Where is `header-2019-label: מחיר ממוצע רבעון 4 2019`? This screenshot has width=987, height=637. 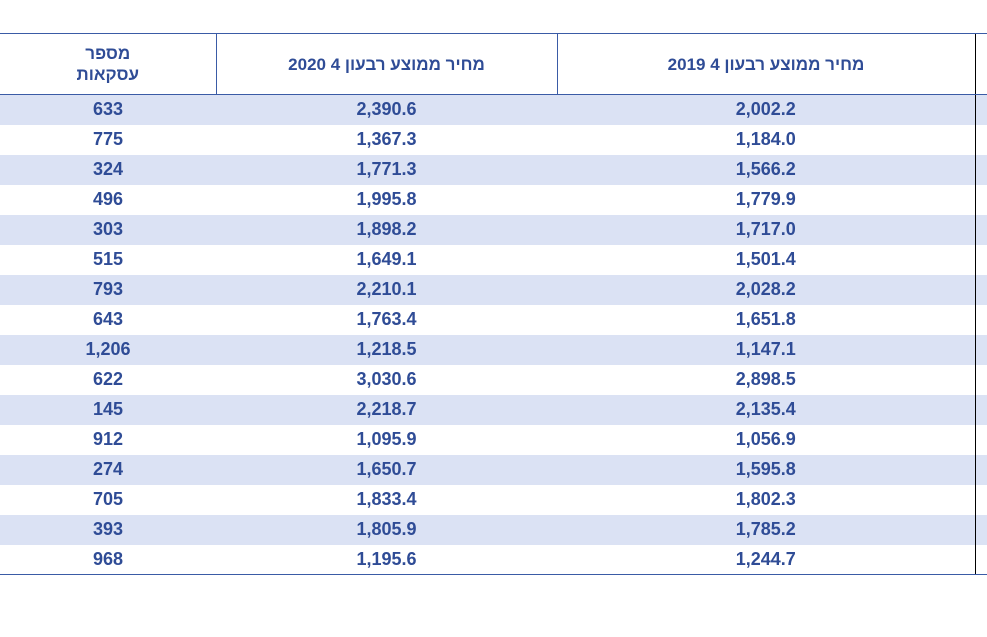 header-2019-label: מחיר ממוצע רבעון 4 2019 is located at coordinates (766, 64).